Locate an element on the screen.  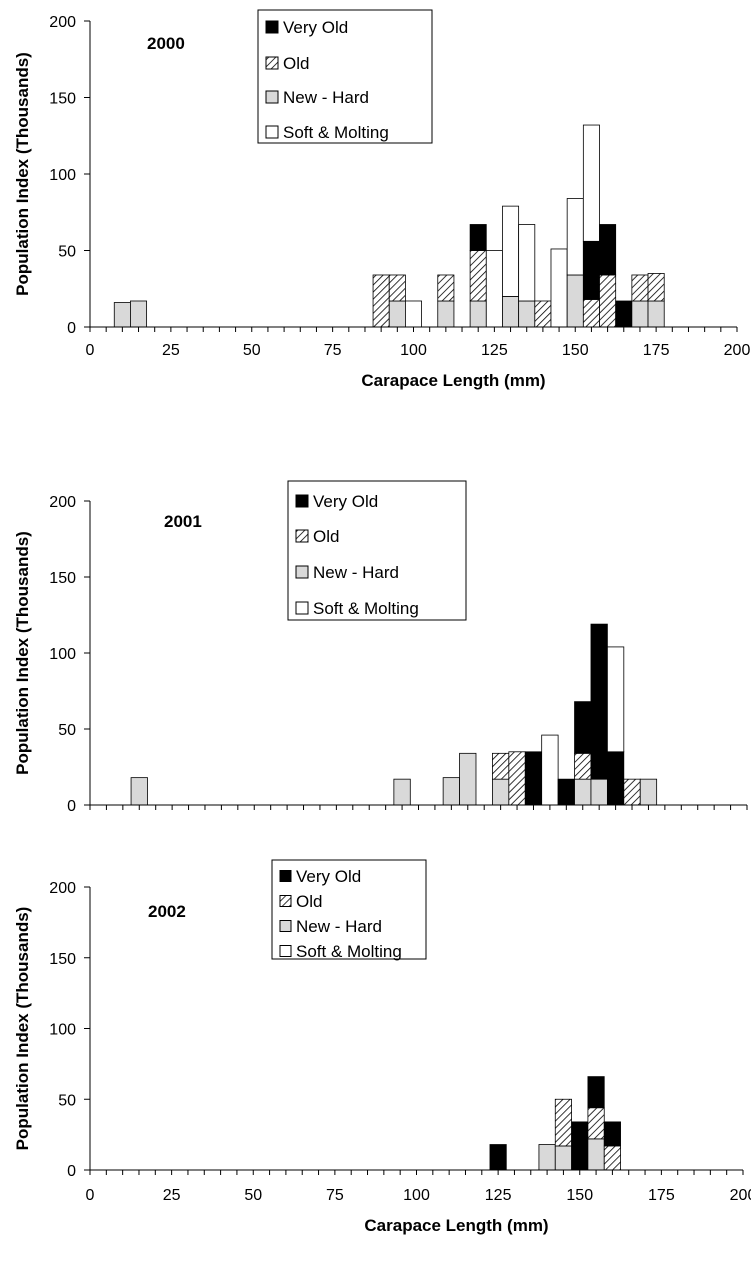
chart-title: 2000 is located at coordinates (166, 43).